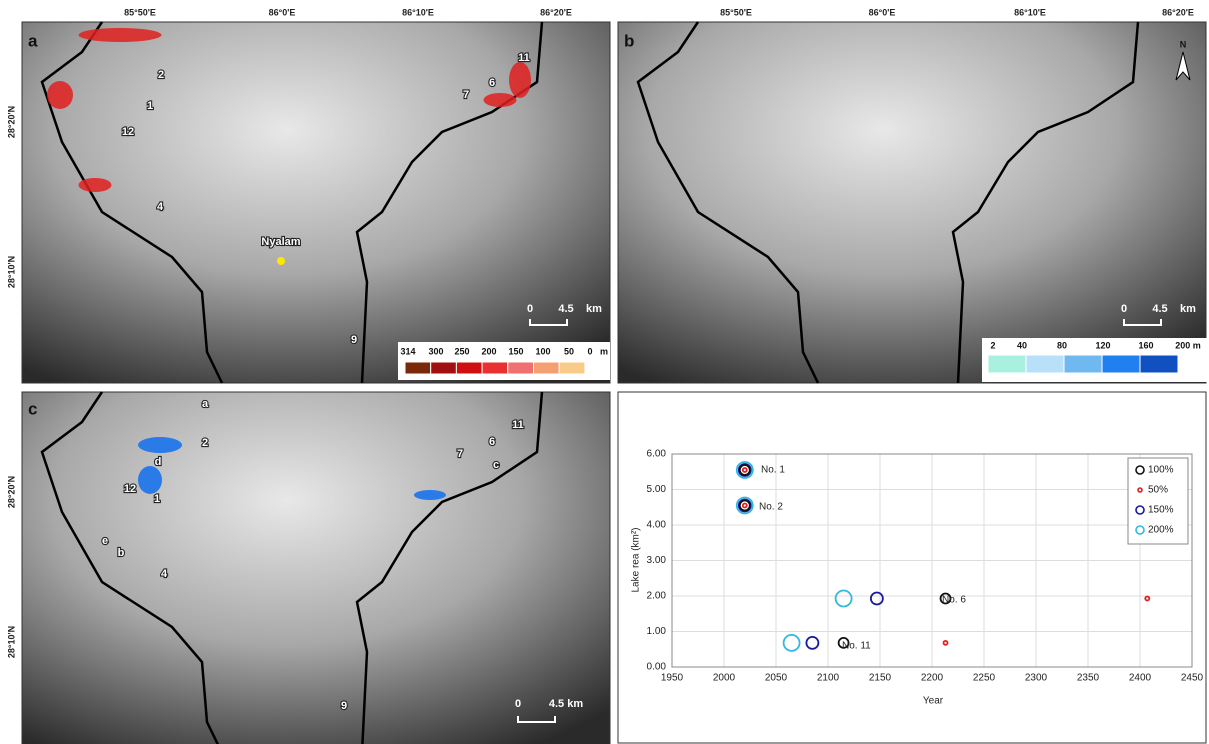  Describe the element at coordinates (657, 560) in the screenshot. I see `y-tick-label: 3.00` at that location.